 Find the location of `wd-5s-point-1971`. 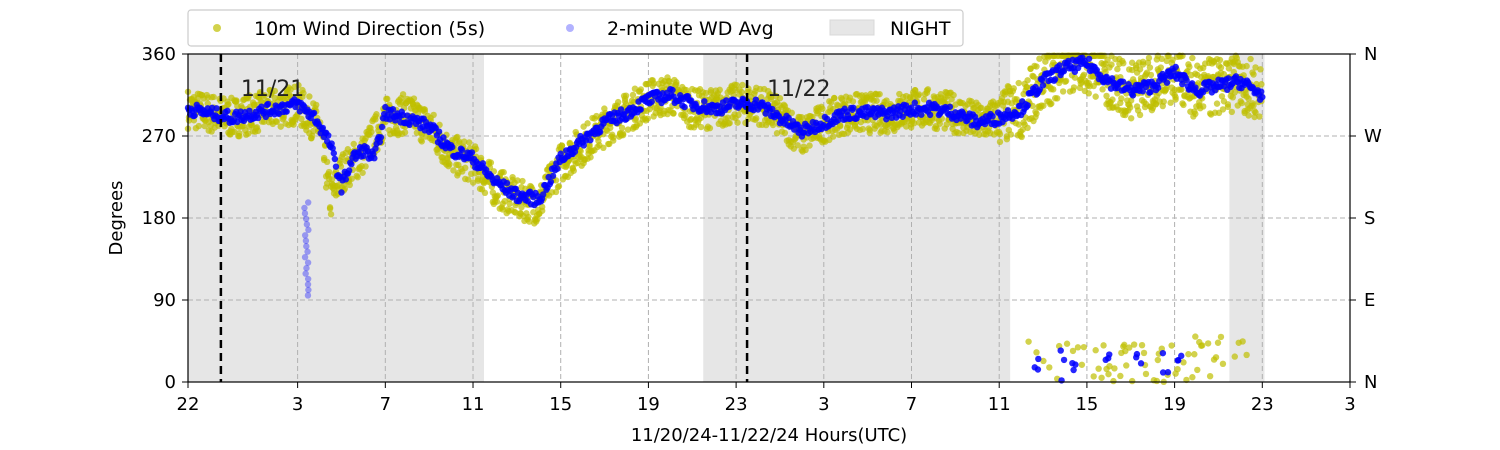

wd-5s-point-1971 is located at coordinates (1144, 353).